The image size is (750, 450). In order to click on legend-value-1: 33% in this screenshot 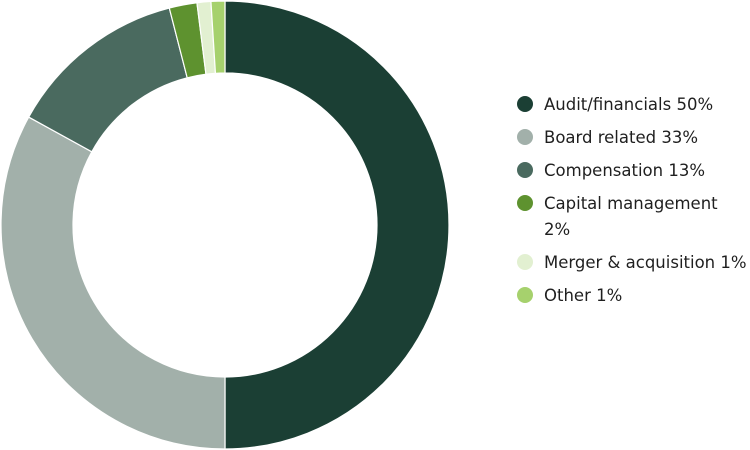, I will do `click(680, 137)`.